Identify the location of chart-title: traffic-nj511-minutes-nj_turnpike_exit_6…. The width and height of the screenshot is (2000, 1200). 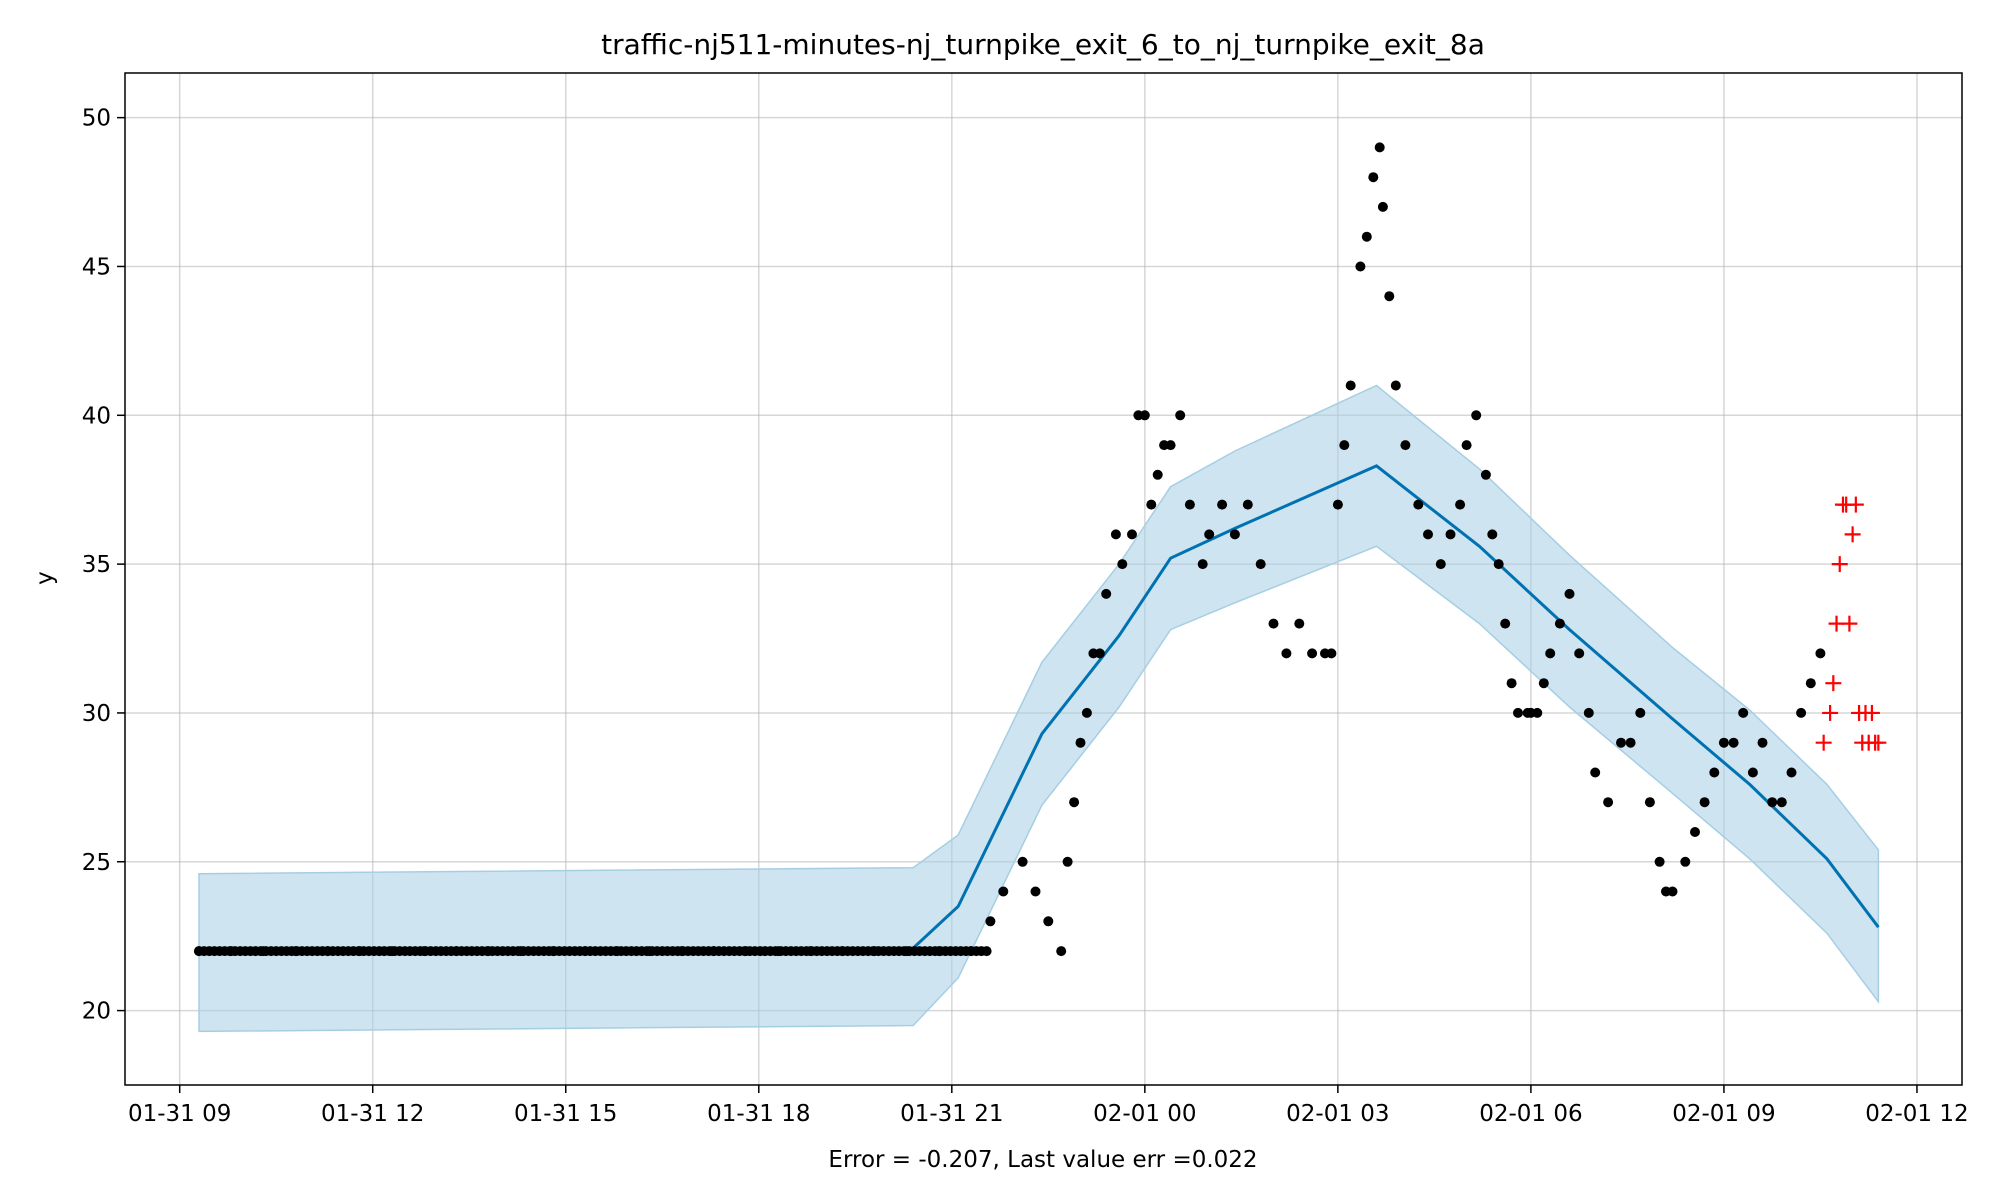
(1043, 44).